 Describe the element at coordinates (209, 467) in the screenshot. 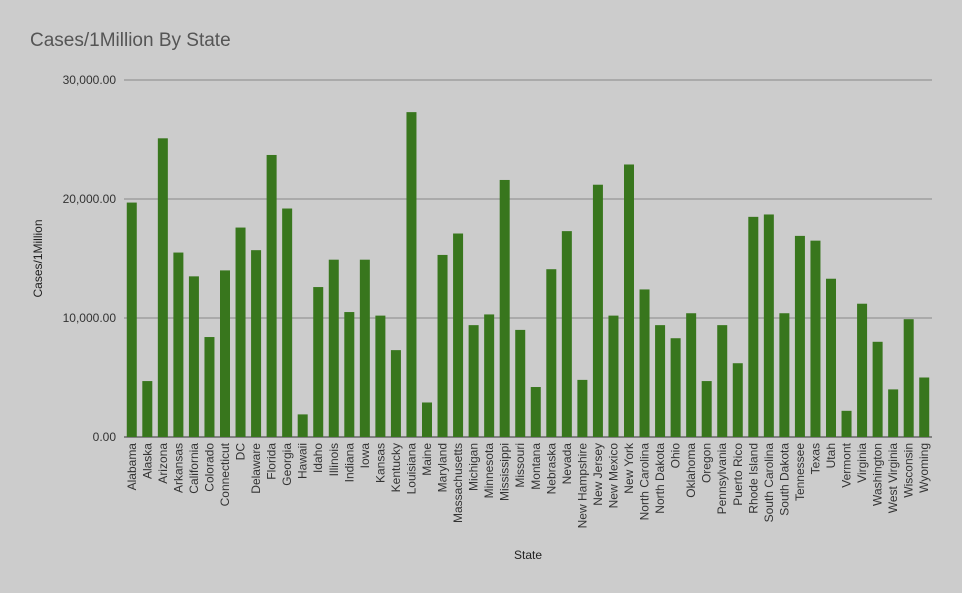

I see `x-tick-label: Colorado` at that location.